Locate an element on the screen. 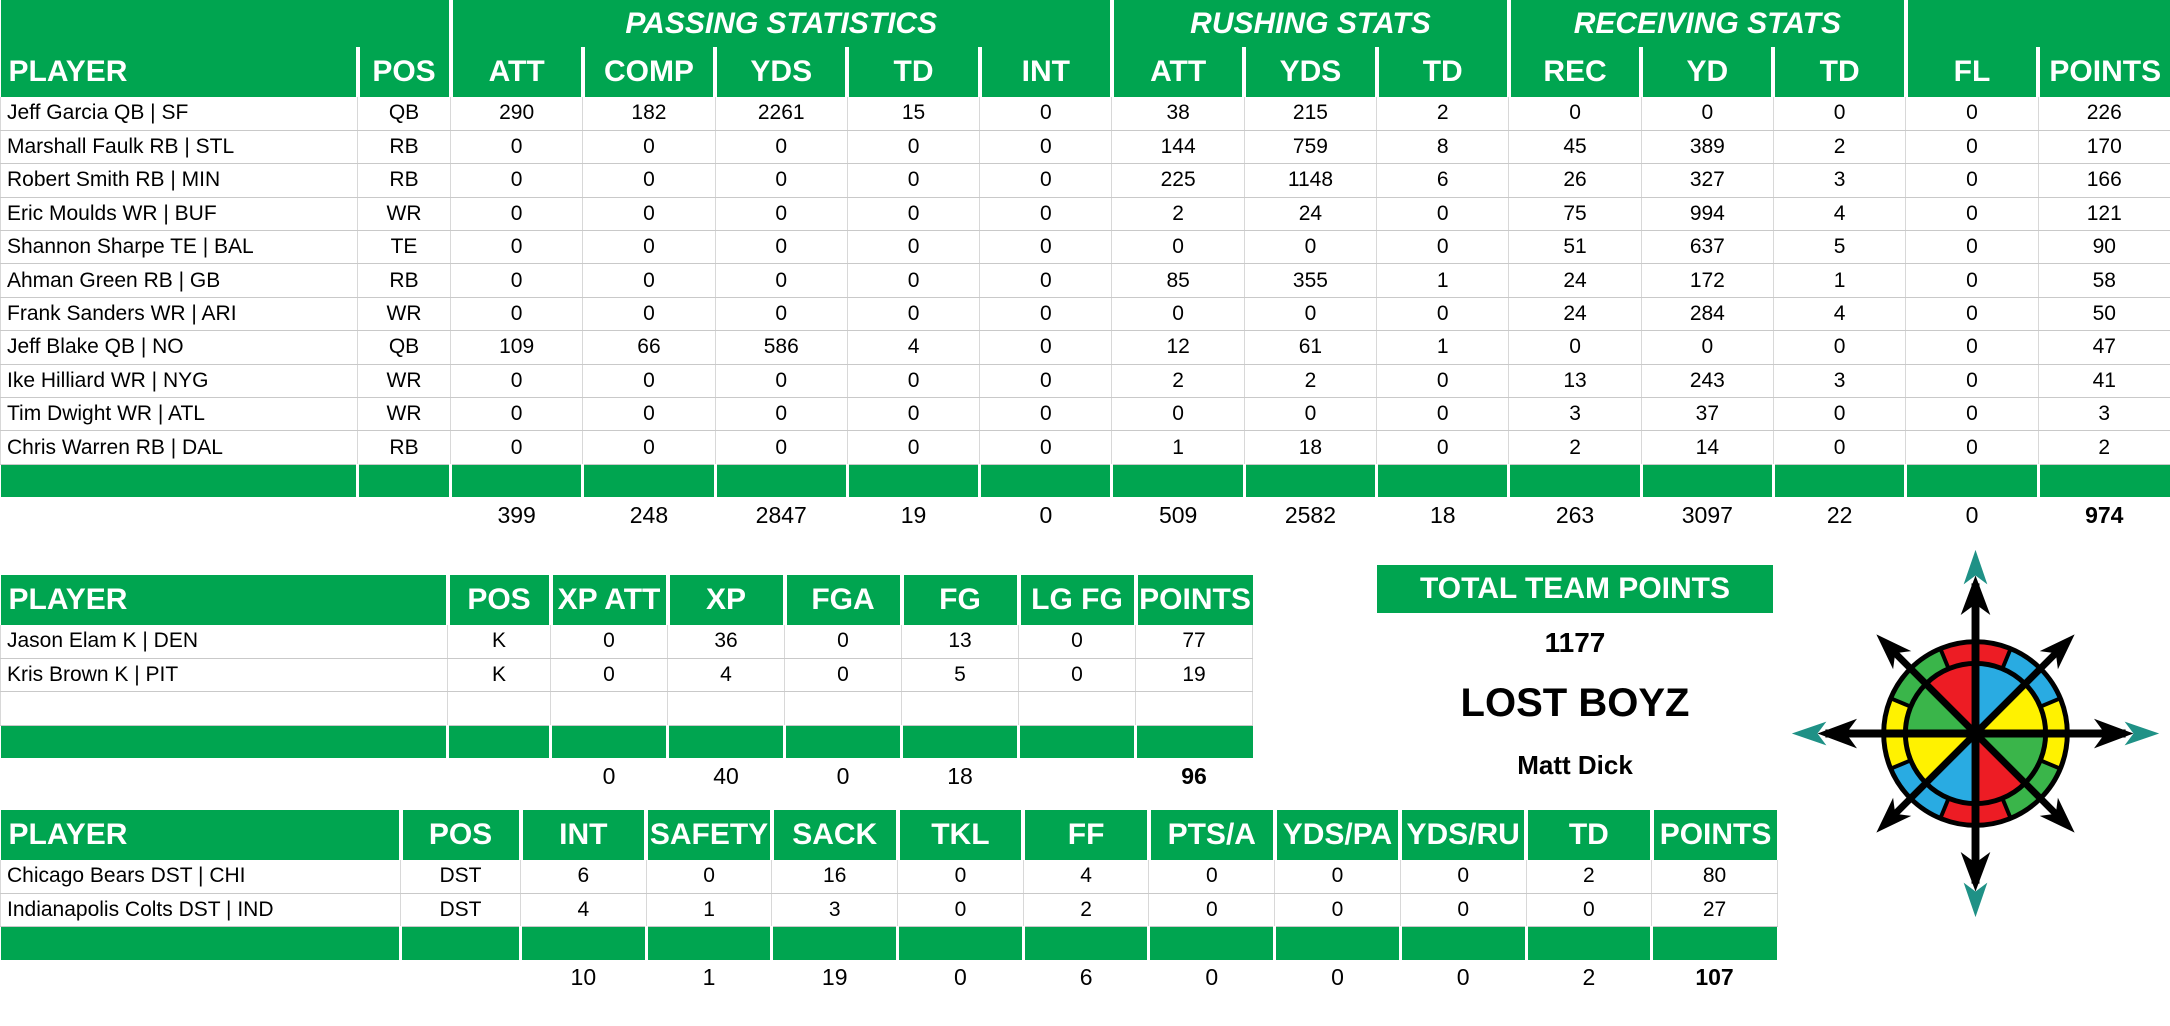 The height and width of the screenshot is (1026, 2170). stat-cell: 3 is located at coordinates (1575, 414).